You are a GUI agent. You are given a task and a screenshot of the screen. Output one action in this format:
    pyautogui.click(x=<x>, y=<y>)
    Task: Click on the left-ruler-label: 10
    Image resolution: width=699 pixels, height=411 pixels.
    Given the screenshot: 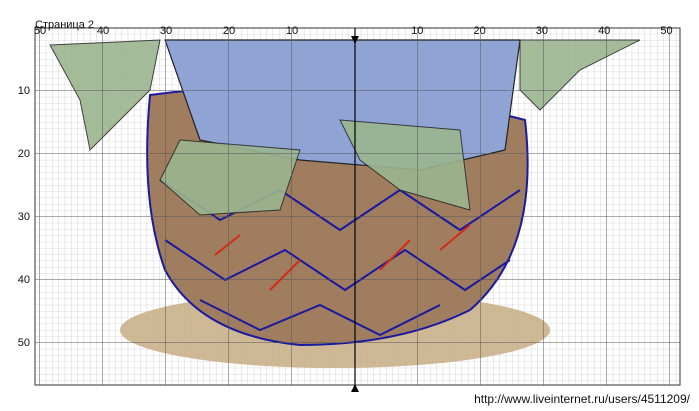 What is the action you would take?
    pyautogui.click(x=24, y=91)
    